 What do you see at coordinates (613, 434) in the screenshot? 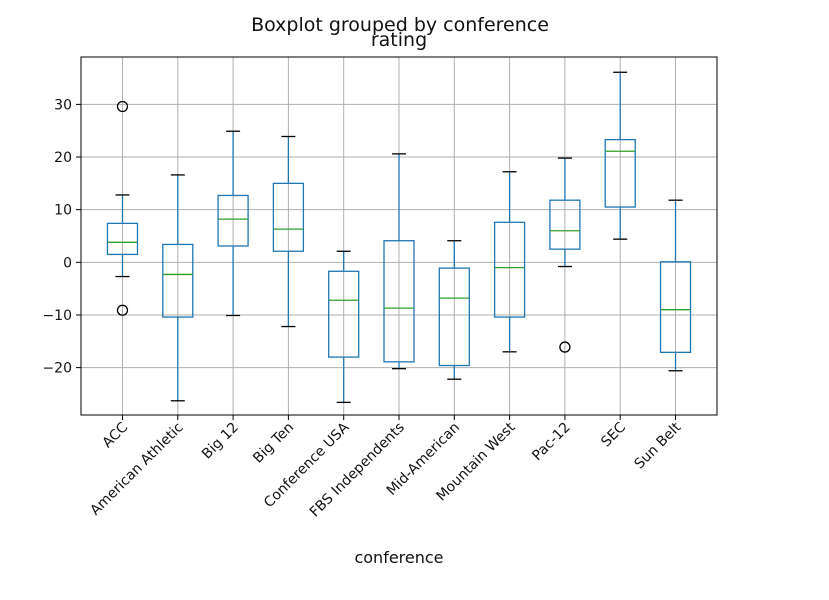
I see `x-tick-label: SEC` at bounding box center [613, 434].